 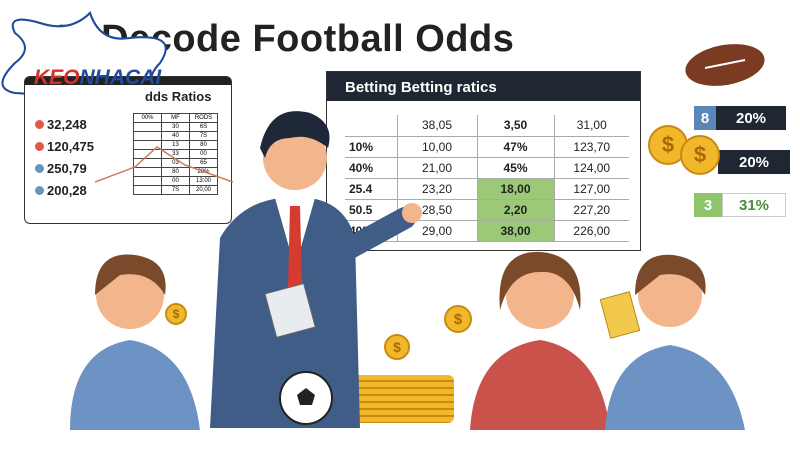 I want to click on odds-row: 25.4 23,20 18,00 127,00, so click(x=487, y=189).